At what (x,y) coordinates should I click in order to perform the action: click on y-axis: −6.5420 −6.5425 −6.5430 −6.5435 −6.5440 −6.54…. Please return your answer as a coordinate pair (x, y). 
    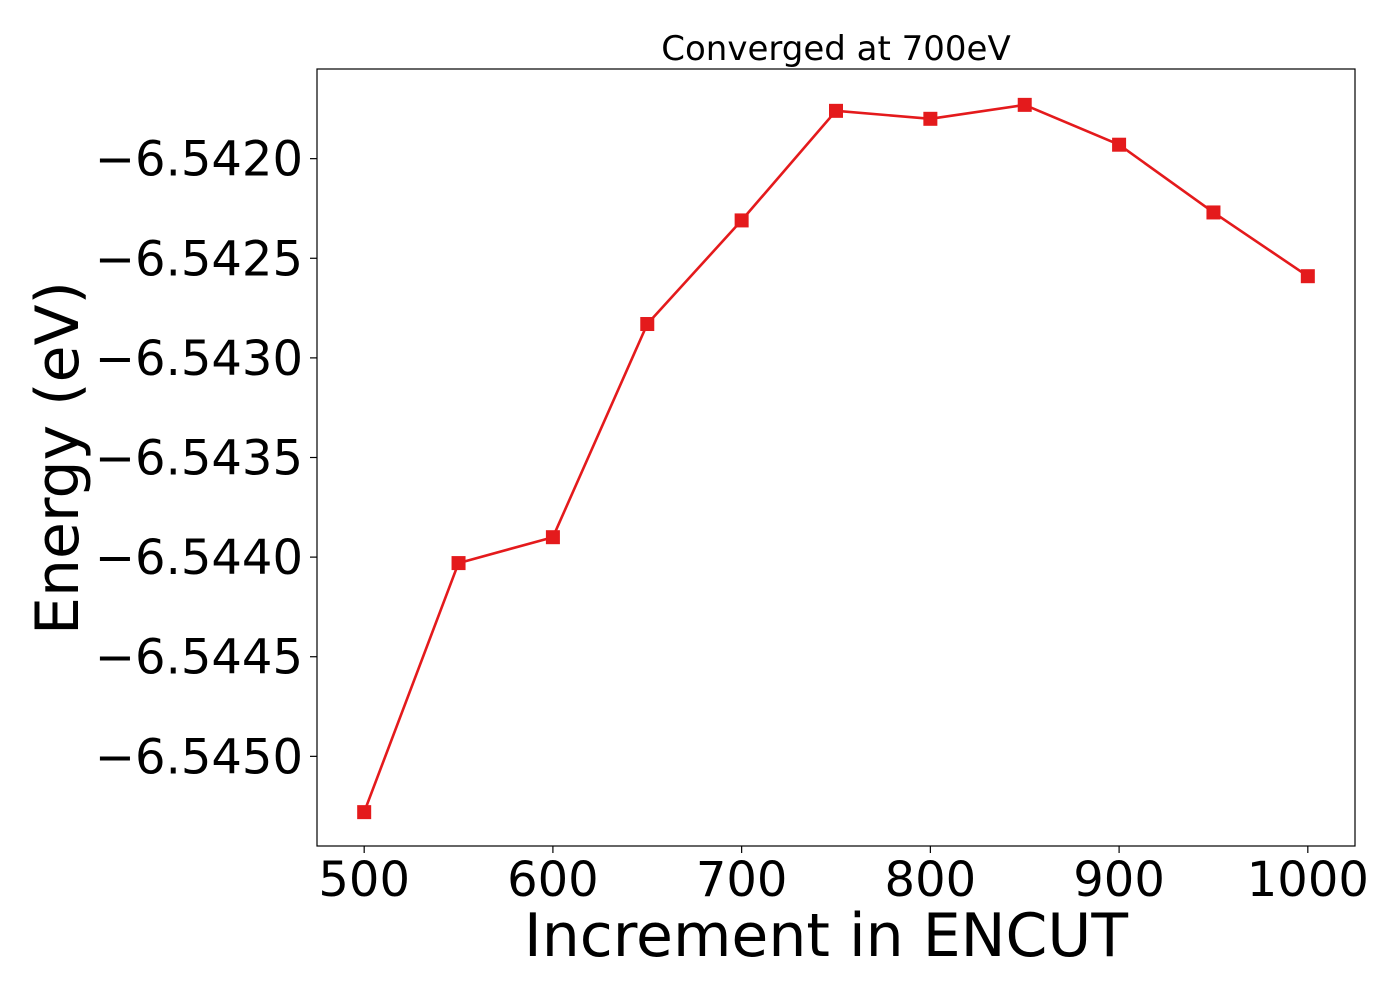
    Looking at the image, I should click on (206, 458).